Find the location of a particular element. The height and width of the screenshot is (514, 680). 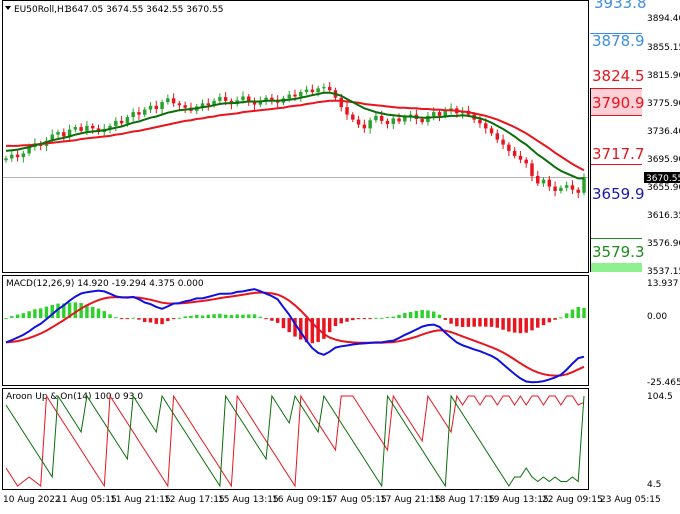

aroon-tick: 4.5 is located at coordinates (654, 485).